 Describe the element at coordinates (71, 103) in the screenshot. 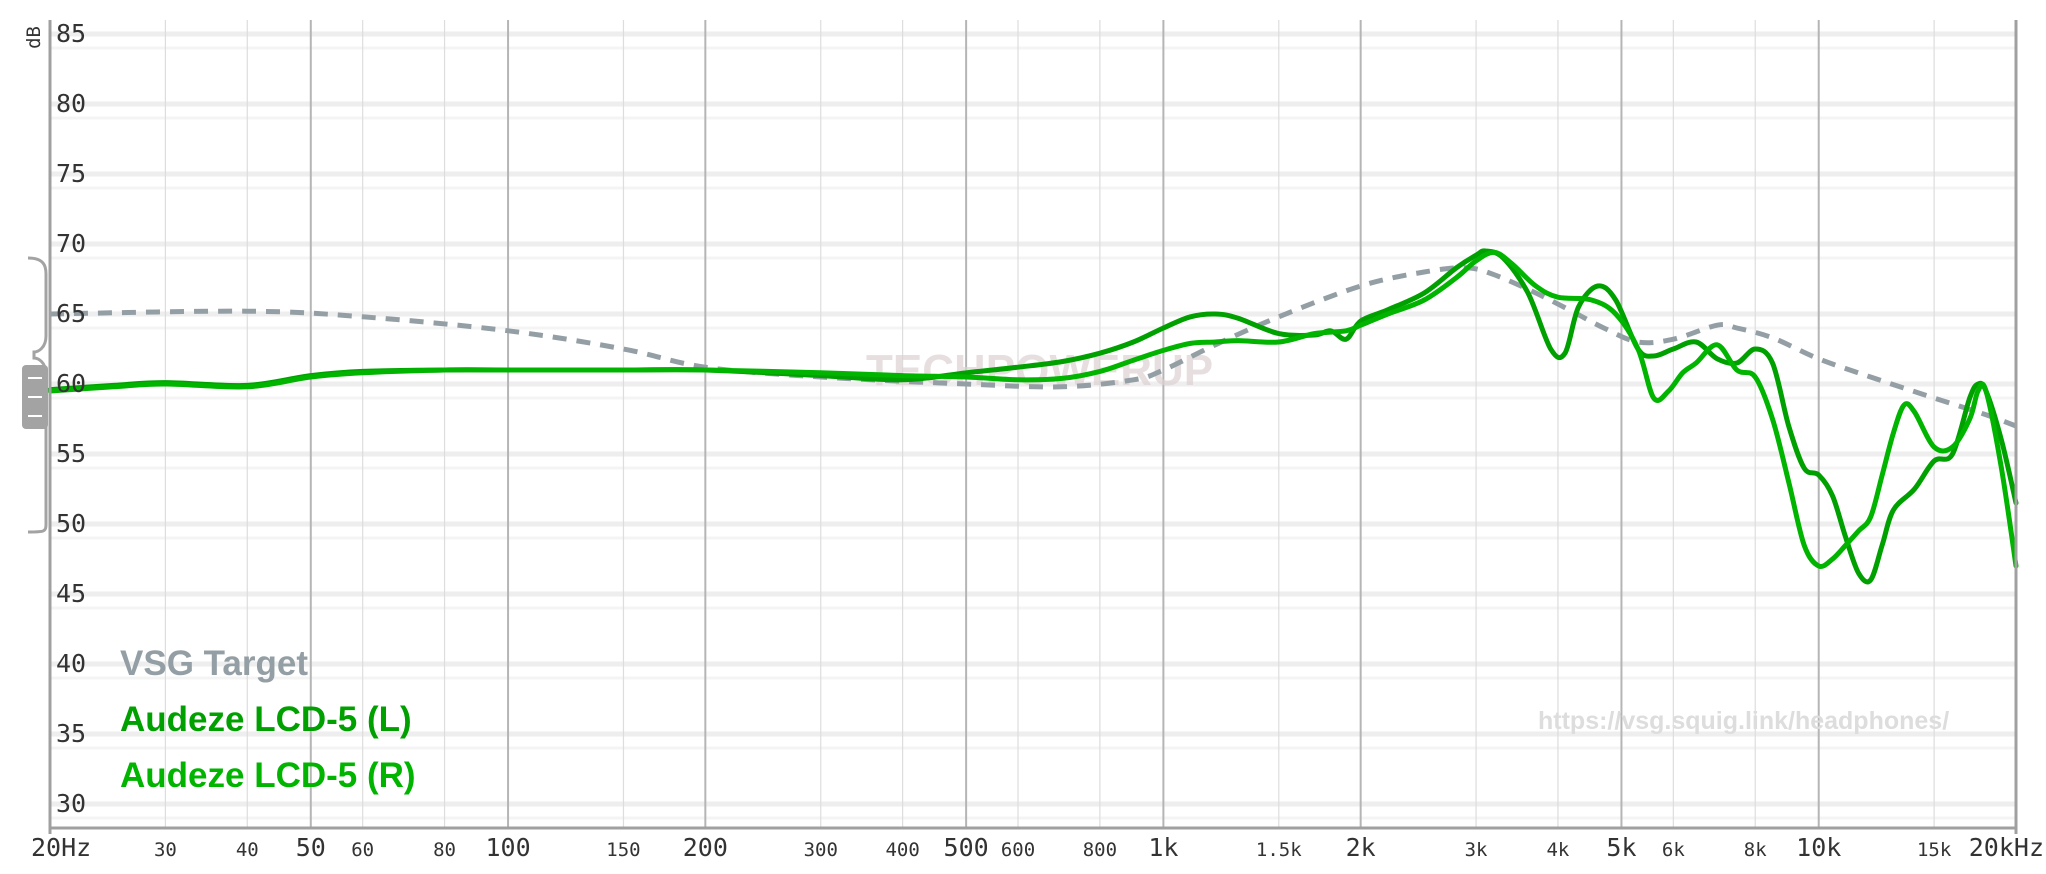

I see `y-tick-label: 80` at that location.